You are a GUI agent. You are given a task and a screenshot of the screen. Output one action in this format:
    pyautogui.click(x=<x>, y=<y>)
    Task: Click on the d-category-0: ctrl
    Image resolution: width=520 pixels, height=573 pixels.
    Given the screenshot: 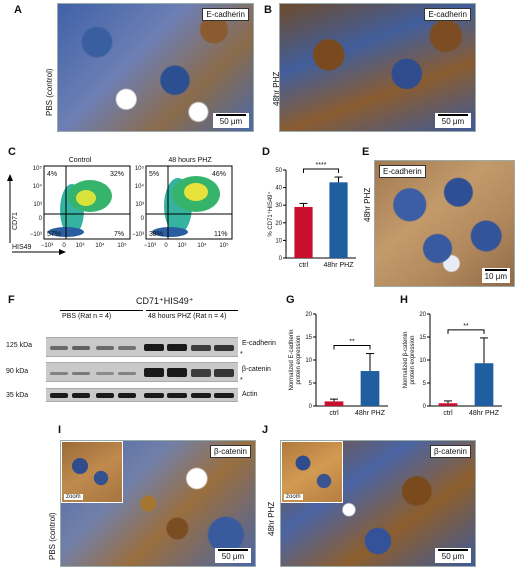 What is the action you would take?
    pyautogui.click(x=304, y=265)
    